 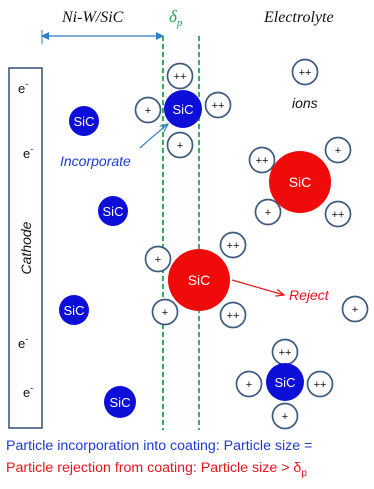 I want to click on incorporate-arrow, so click(x=153, y=136).